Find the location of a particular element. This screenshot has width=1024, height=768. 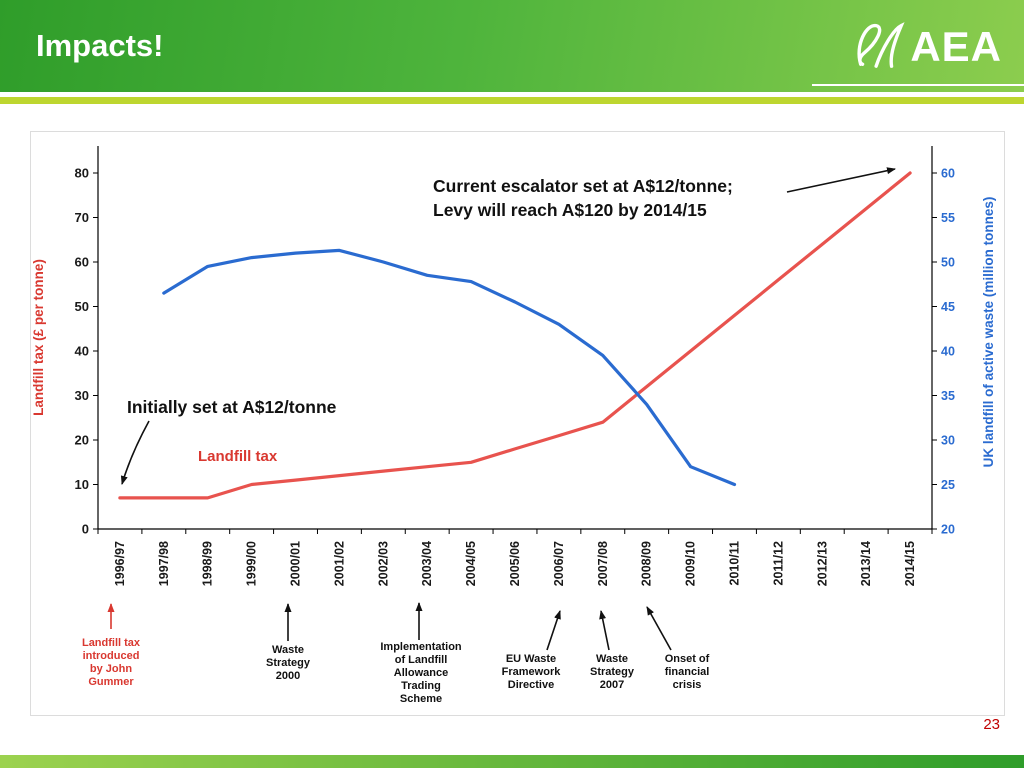

arrow-financial-crisis is located at coordinates (659, 628).